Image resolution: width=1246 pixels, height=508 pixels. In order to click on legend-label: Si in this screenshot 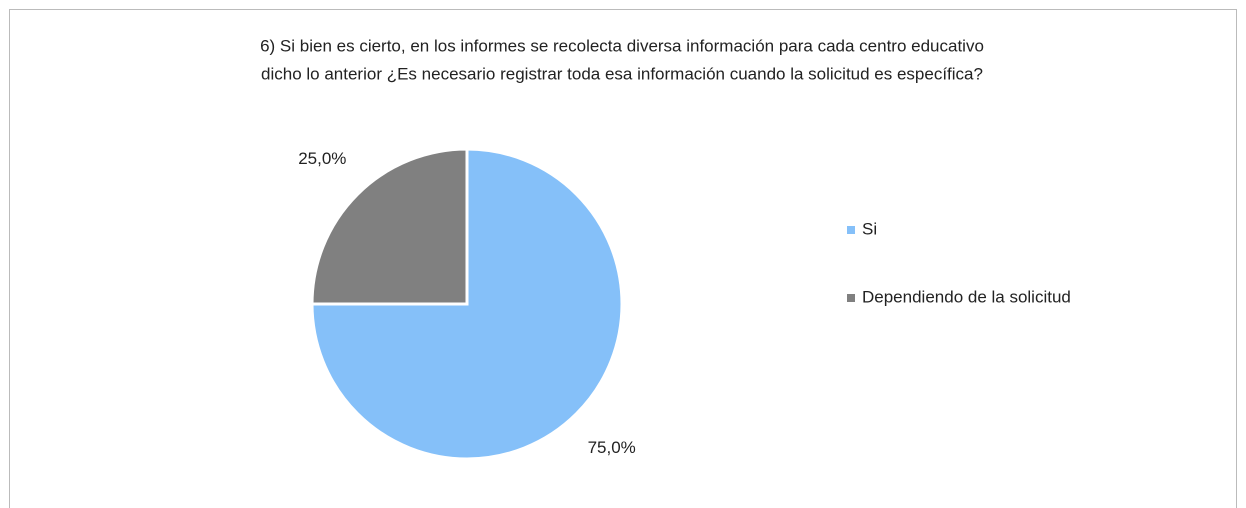, I will do `click(869, 228)`.